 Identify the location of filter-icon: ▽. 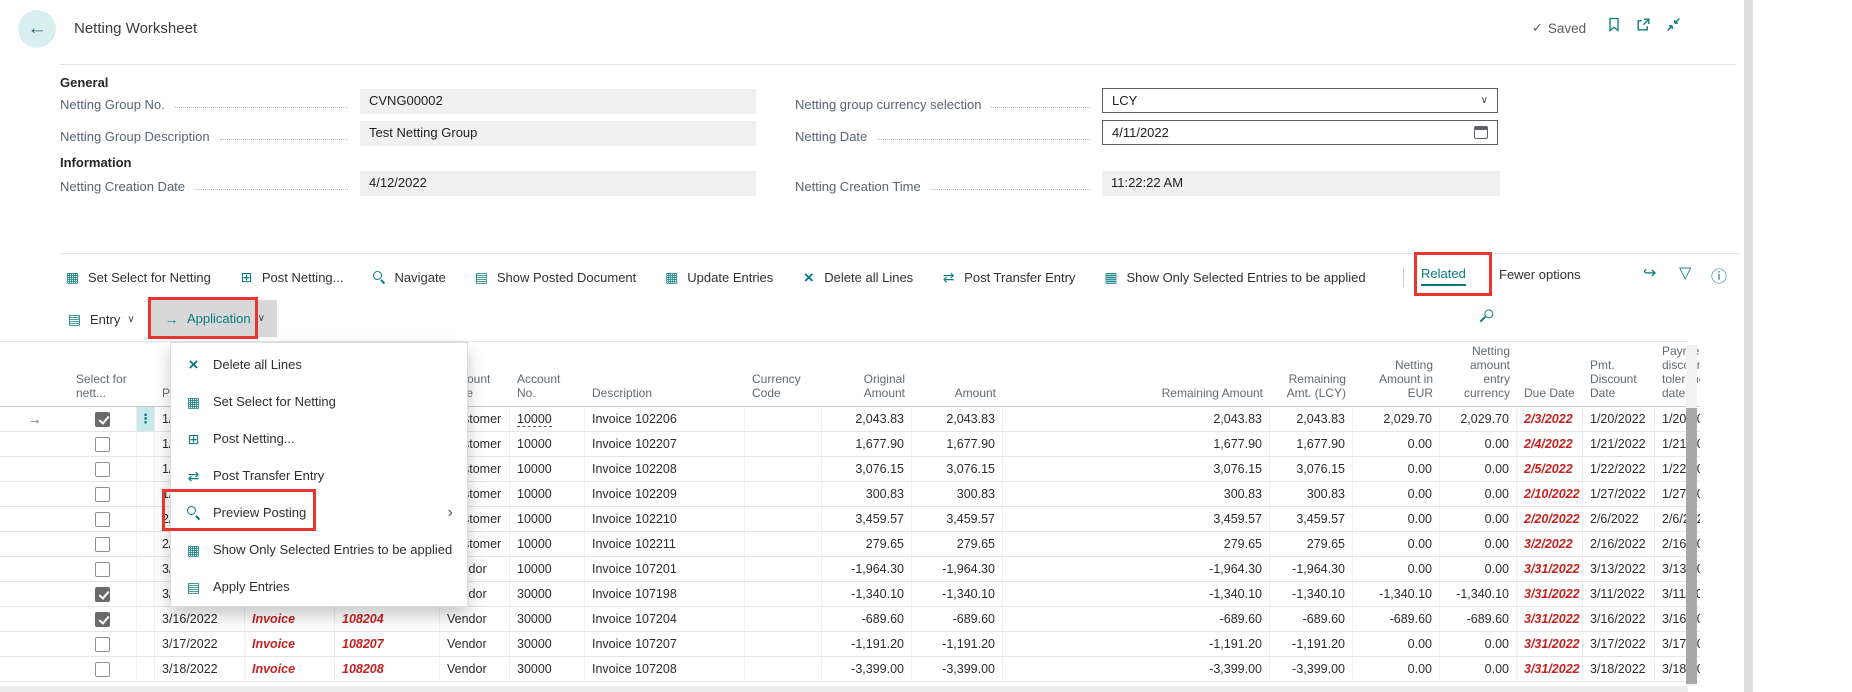
(1685, 273).